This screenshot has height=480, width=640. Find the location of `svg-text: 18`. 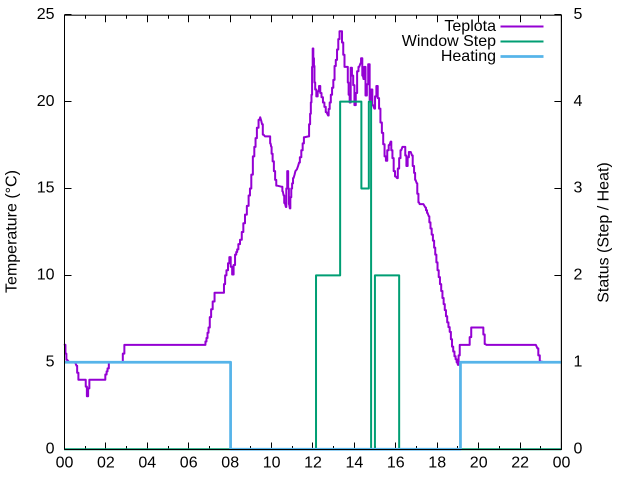

svg-text: 18 is located at coordinates (437, 463).